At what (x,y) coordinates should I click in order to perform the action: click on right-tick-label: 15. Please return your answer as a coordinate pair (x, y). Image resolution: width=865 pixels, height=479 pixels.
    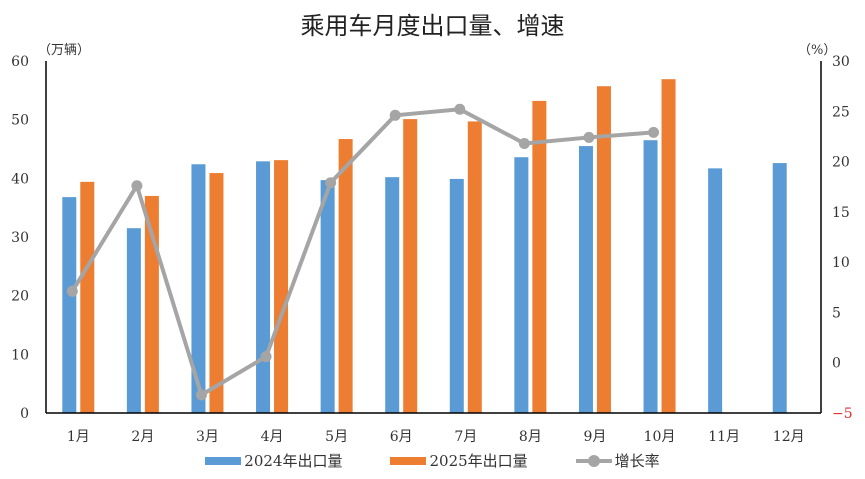
    Looking at the image, I should click on (841, 213).